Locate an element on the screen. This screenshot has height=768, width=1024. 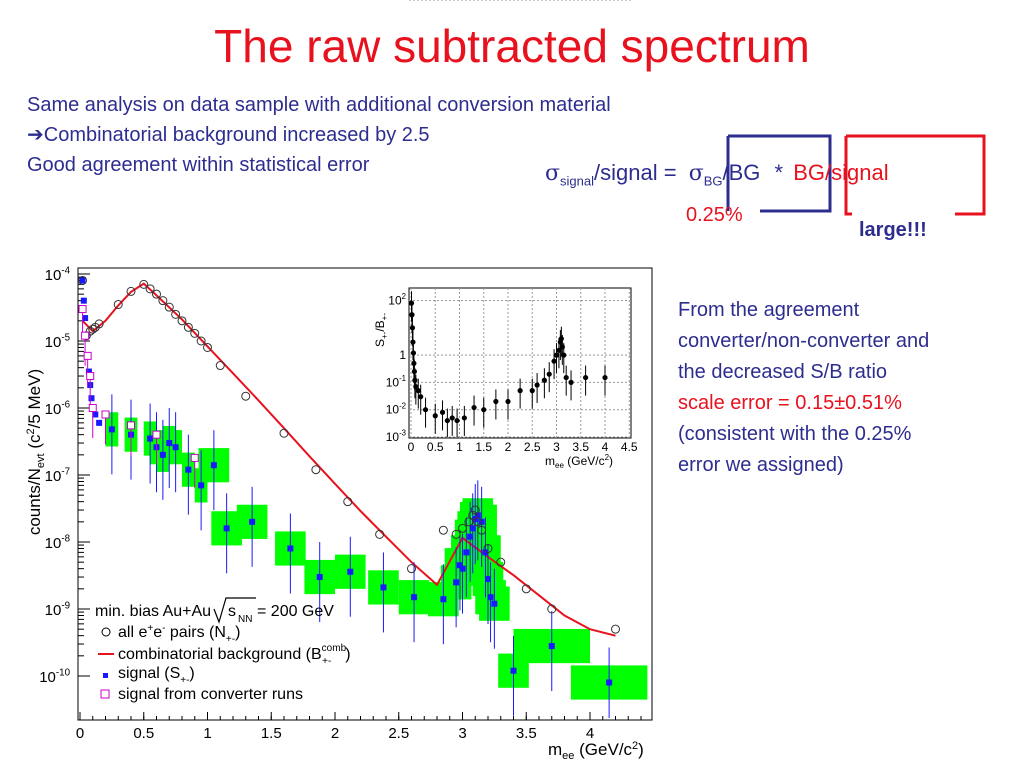
legend-open-square-icon is located at coordinates (105, 694).